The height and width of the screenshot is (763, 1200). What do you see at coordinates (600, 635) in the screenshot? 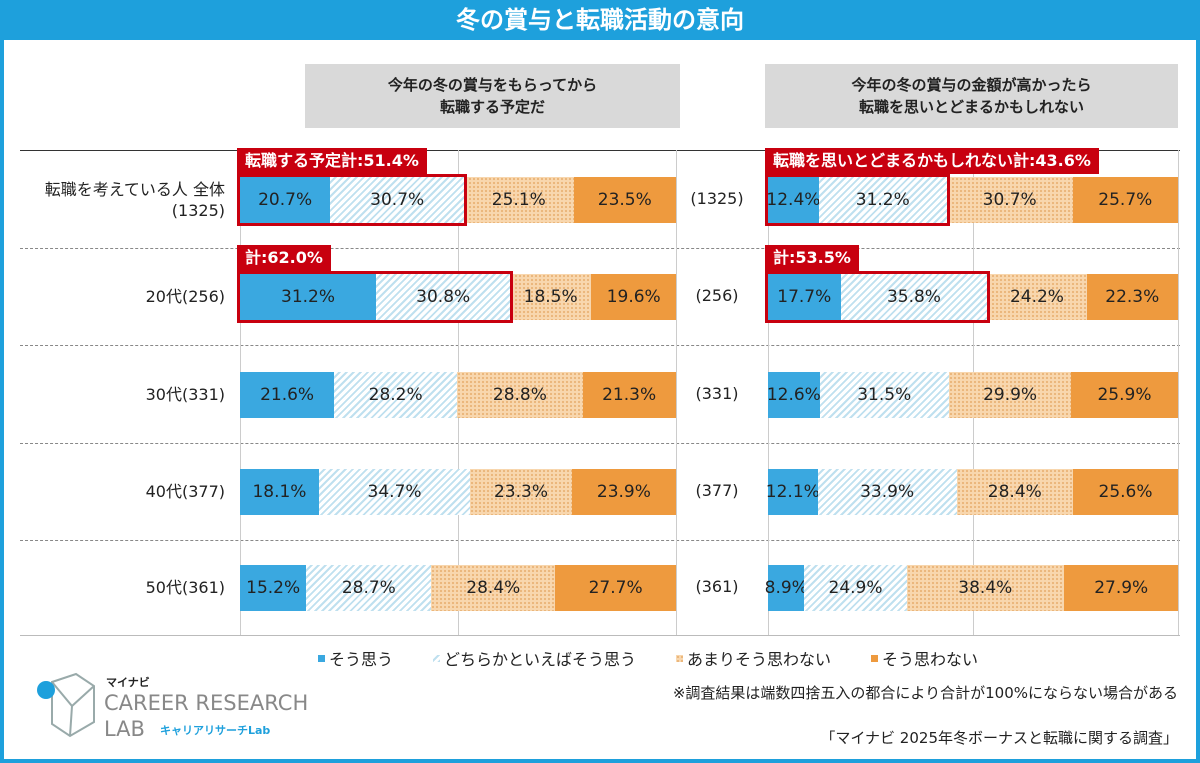
I see `bottom-rule` at bounding box center [600, 635].